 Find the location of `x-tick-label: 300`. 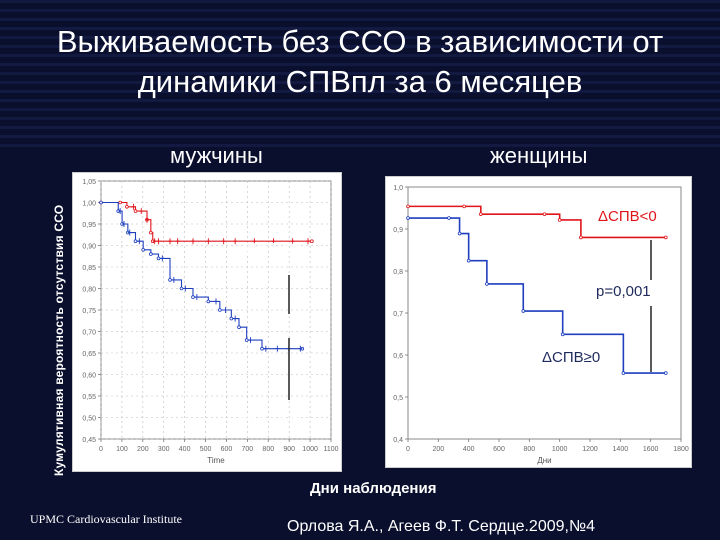

x-tick-label: 300 is located at coordinates (164, 449).